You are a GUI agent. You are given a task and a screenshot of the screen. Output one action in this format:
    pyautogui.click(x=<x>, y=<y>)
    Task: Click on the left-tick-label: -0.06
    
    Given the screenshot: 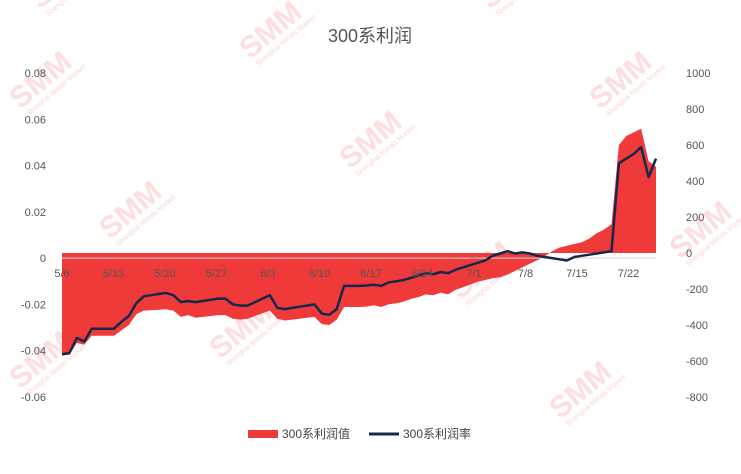 What is the action you would take?
    pyautogui.click(x=33, y=398)
    